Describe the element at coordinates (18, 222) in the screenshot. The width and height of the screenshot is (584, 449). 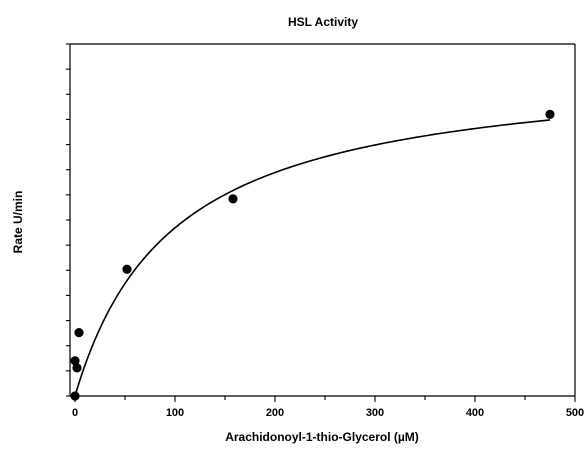
I see `y-axis-label: Rate U/min` at that location.